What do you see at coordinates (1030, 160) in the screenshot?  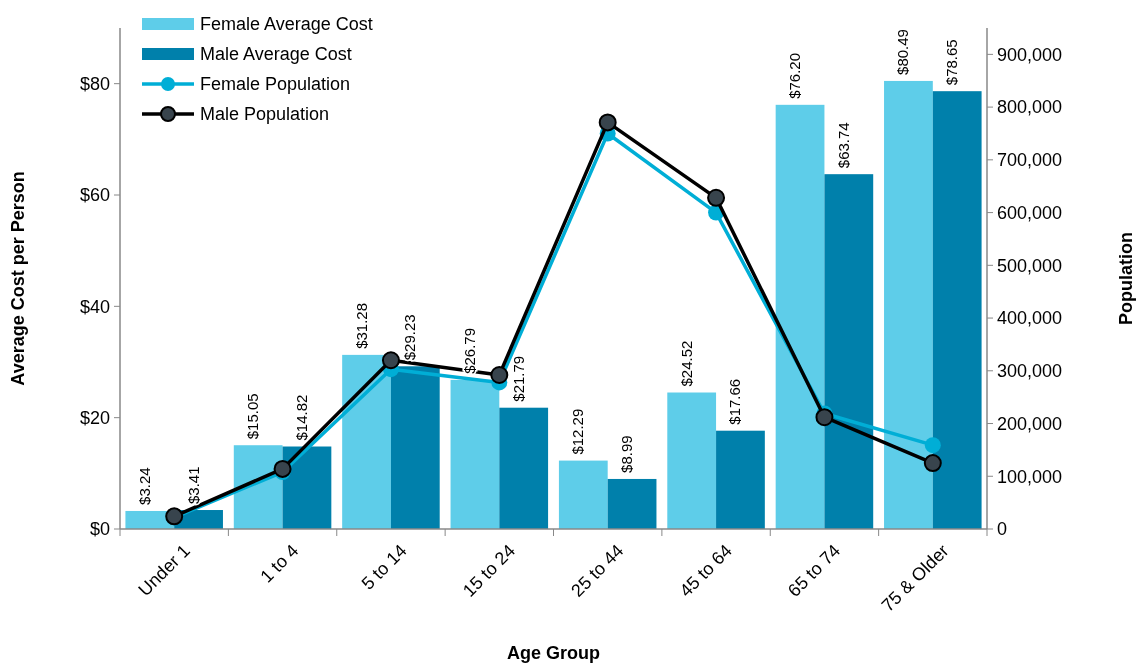 I see `y2-tick-label: 700,000` at bounding box center [1030, 160].